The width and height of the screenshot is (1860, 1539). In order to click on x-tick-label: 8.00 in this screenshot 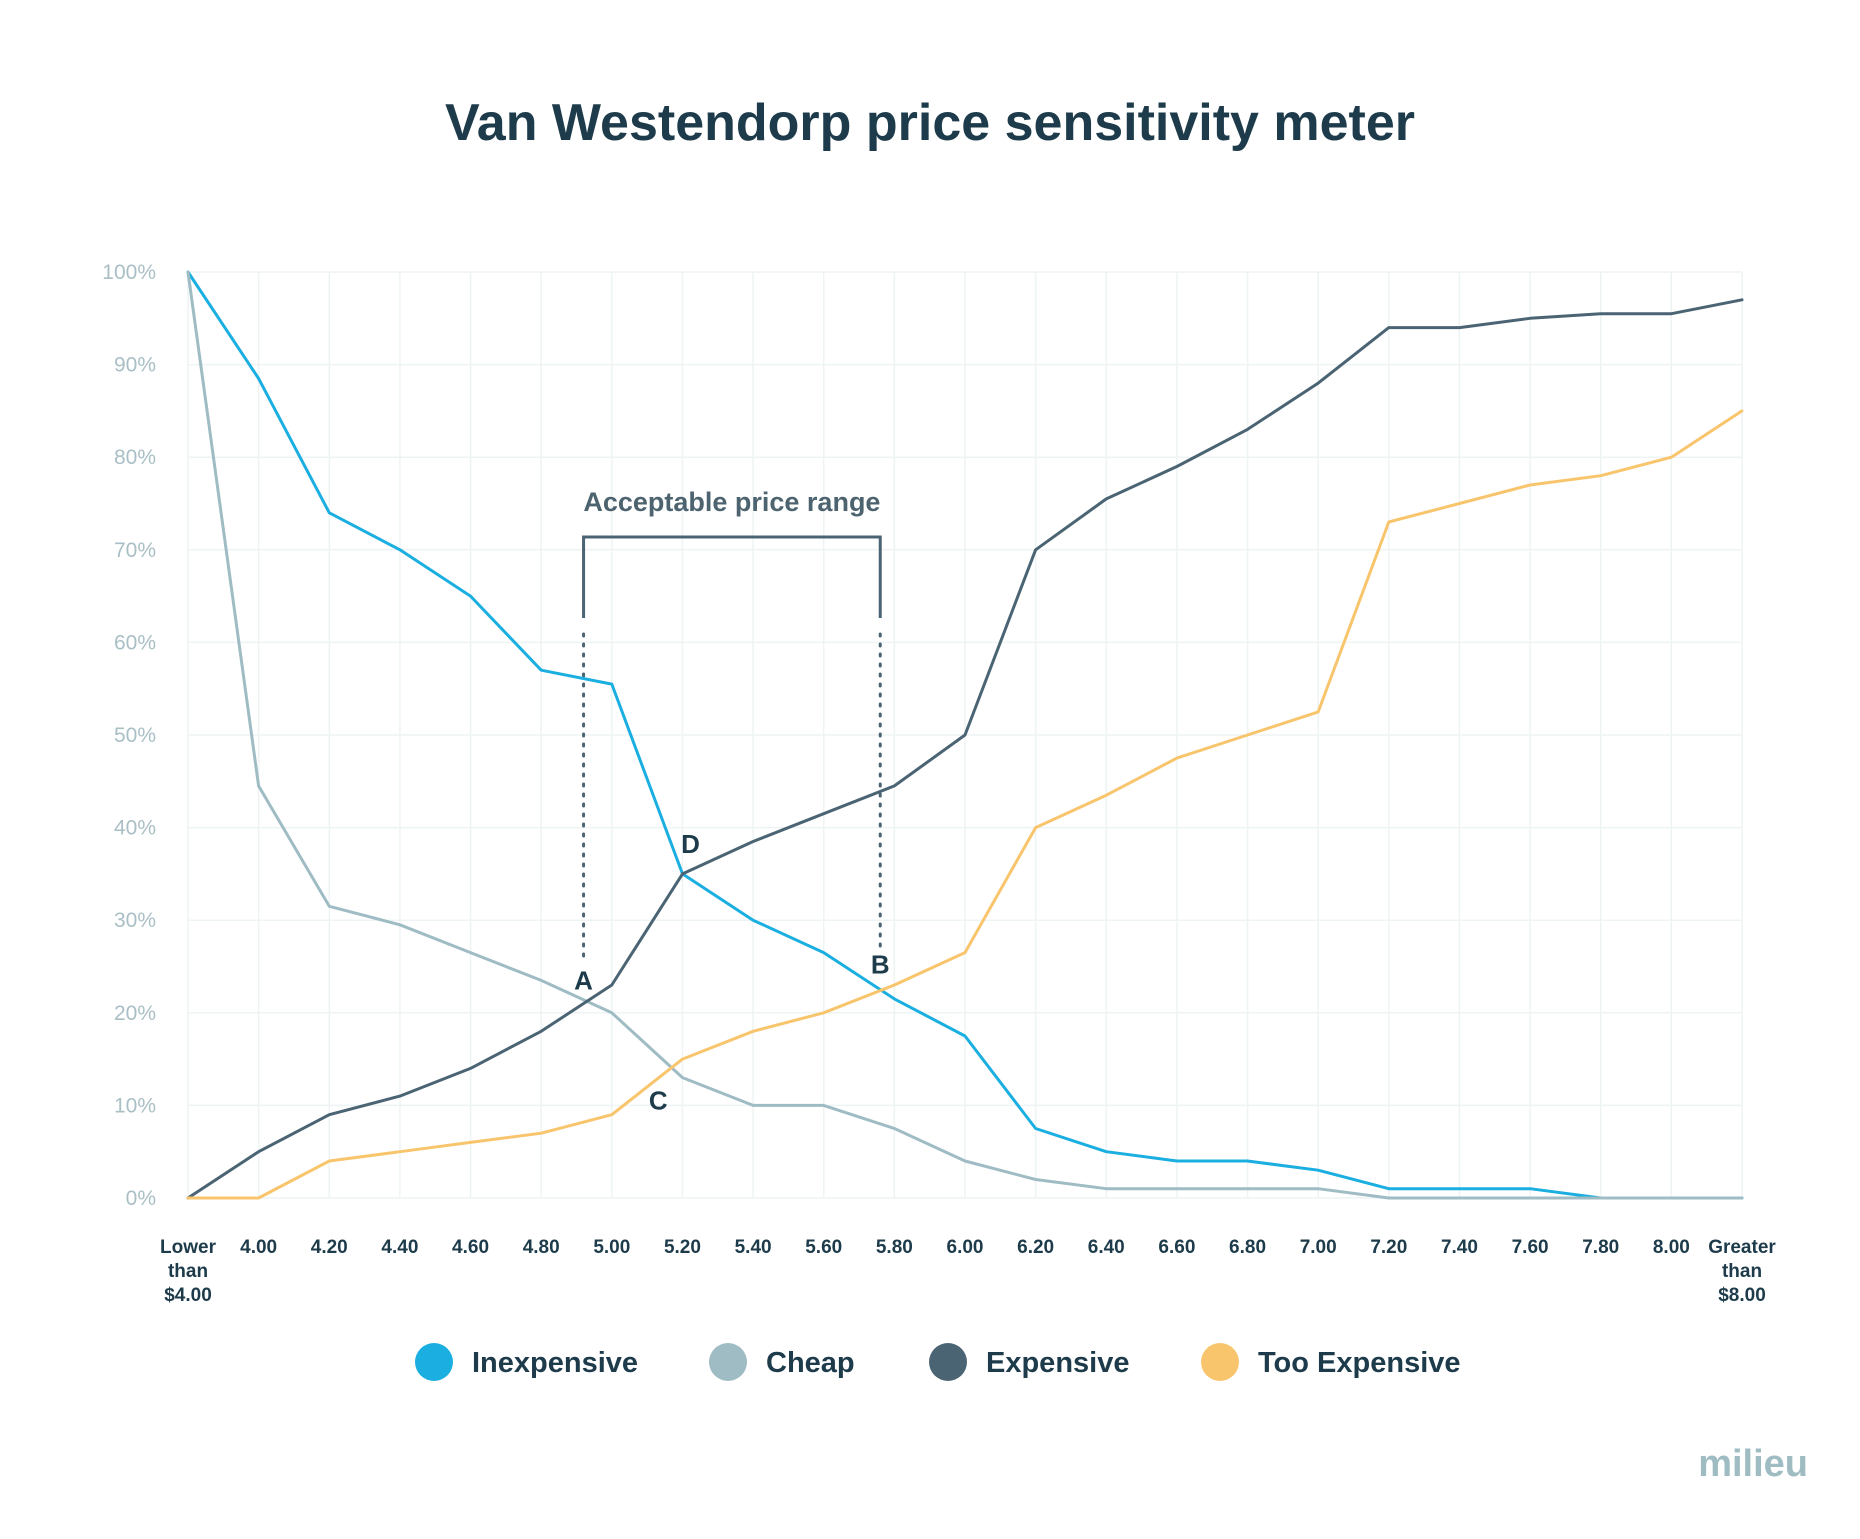, I will do `click(1671, 1247)`.